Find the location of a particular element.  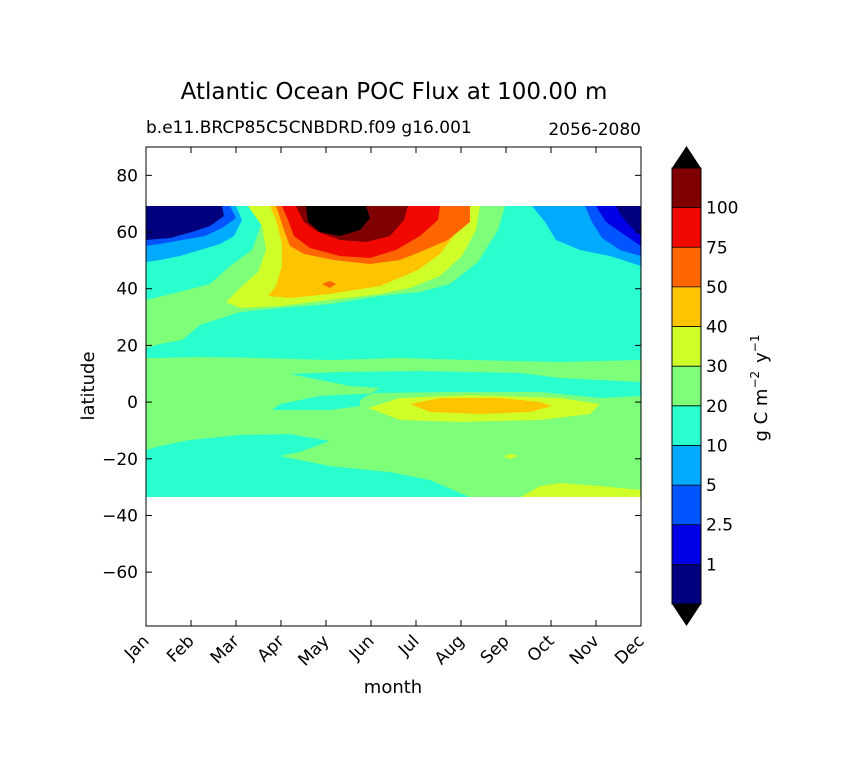

band-black-core is located at coordinates (338, 221).